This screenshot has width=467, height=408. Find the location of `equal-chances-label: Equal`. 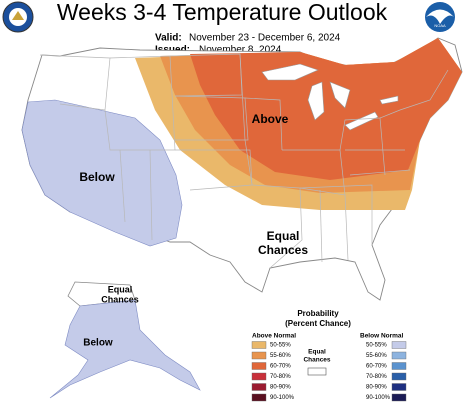

equal-chances-label: Equal is located at coordinates (283, 236).